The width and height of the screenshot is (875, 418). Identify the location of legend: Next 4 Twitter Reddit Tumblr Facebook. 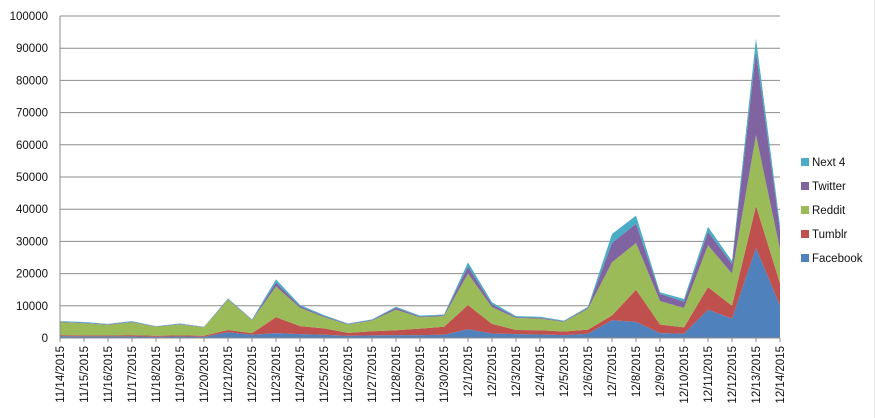
(832, 211).